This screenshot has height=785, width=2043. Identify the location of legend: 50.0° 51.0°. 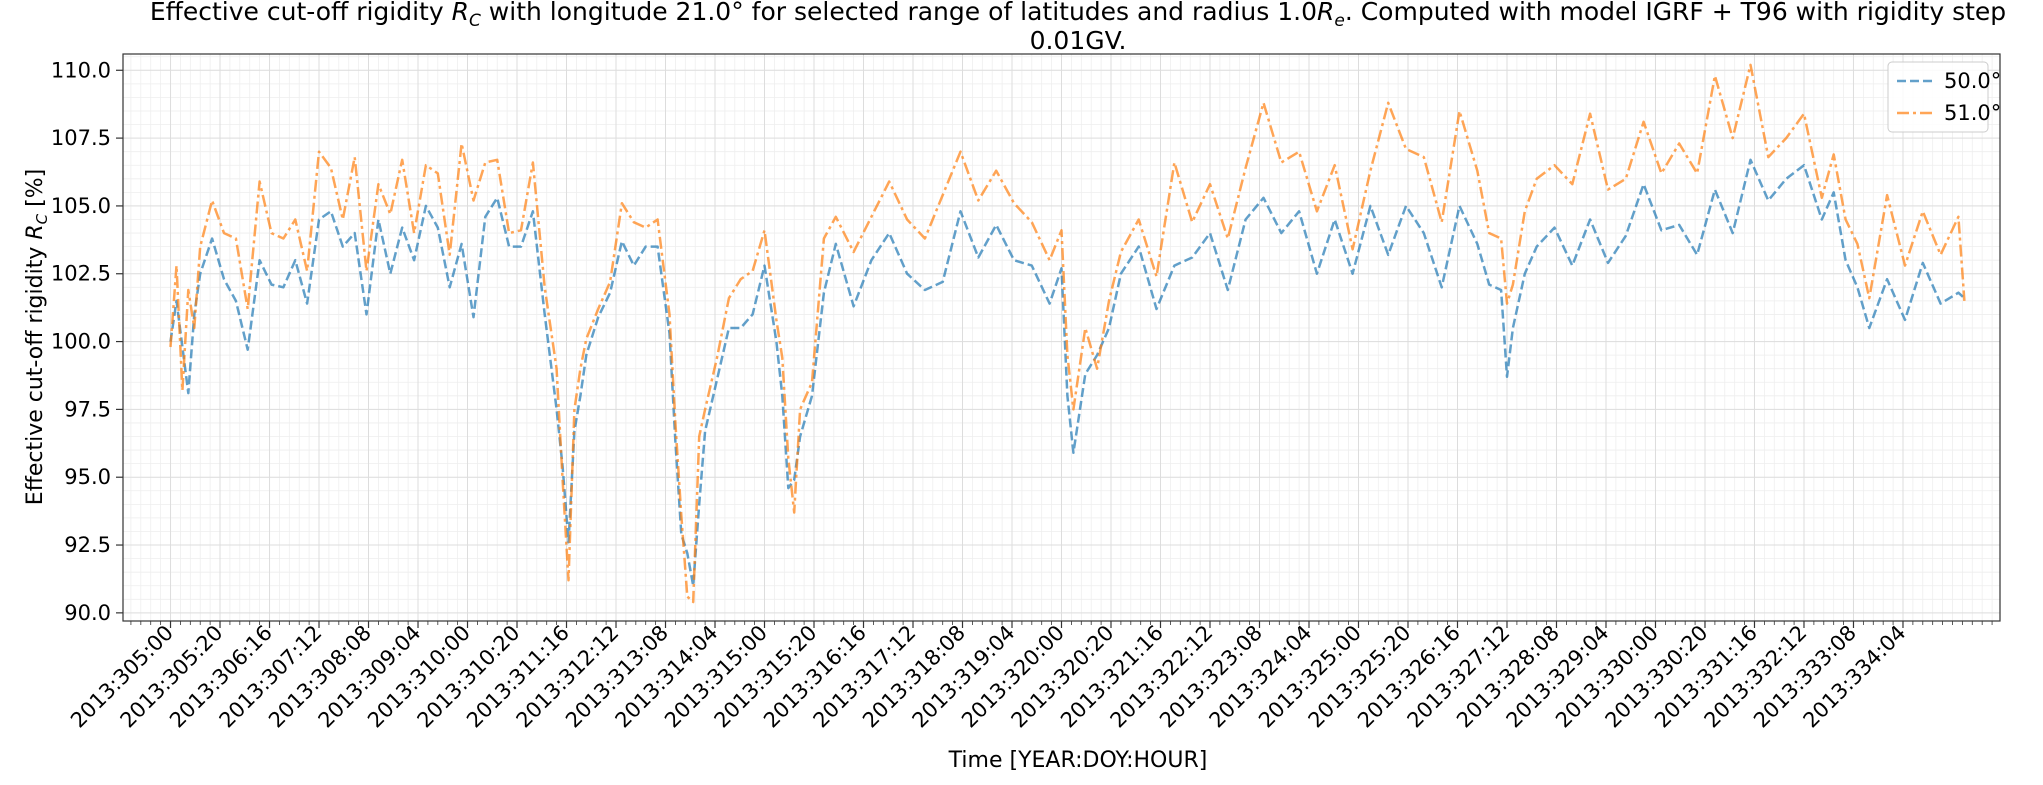
(1944, 97).